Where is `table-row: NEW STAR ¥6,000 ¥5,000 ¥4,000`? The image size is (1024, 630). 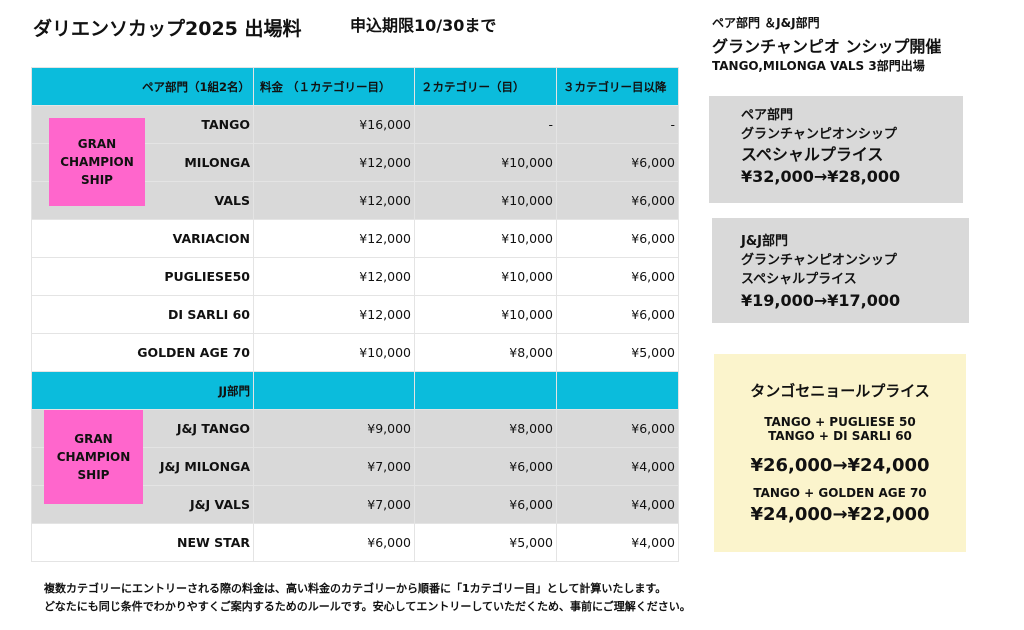
table-row: NEW STAR ¥6,000 ¥5,000 ¥4,000 is located at coordinates (355, 542).